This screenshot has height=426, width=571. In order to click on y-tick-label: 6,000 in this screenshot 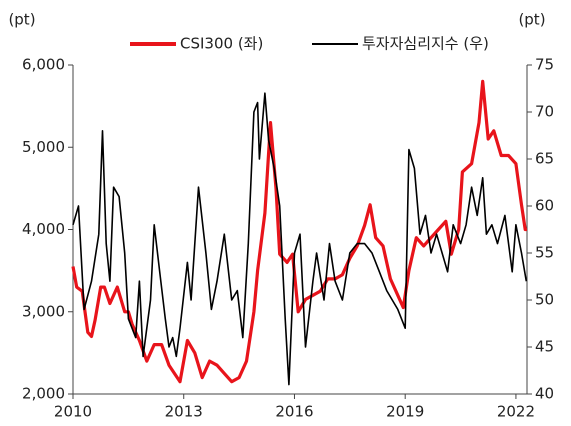, I will do `click(43, 65)`.